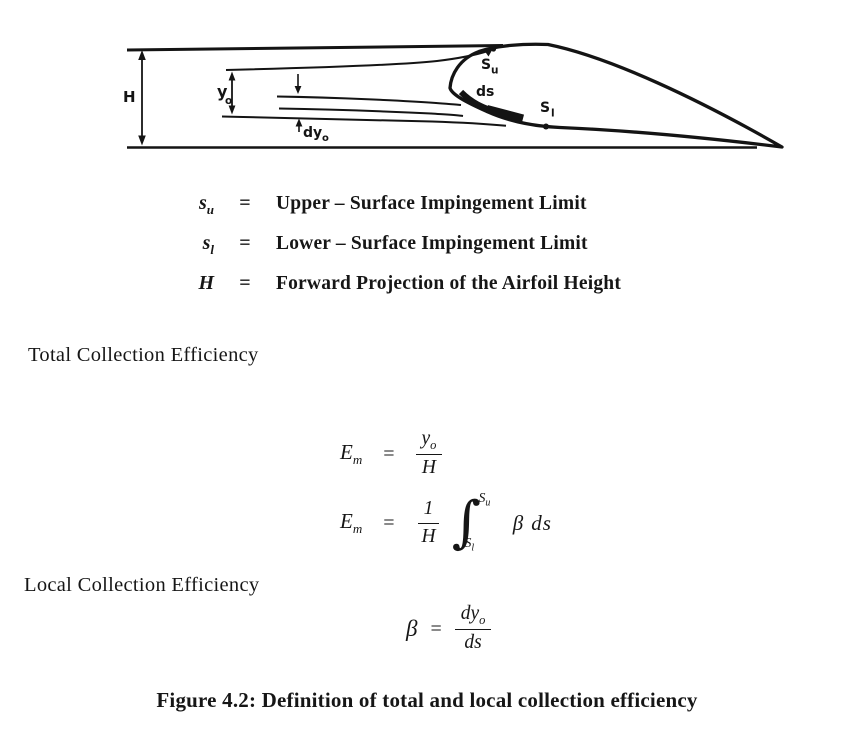  What do you see at coordinates (489, 52) in the screenshot?
I see `upper-streamline-arrowhead` at bounding box center [489, 52].